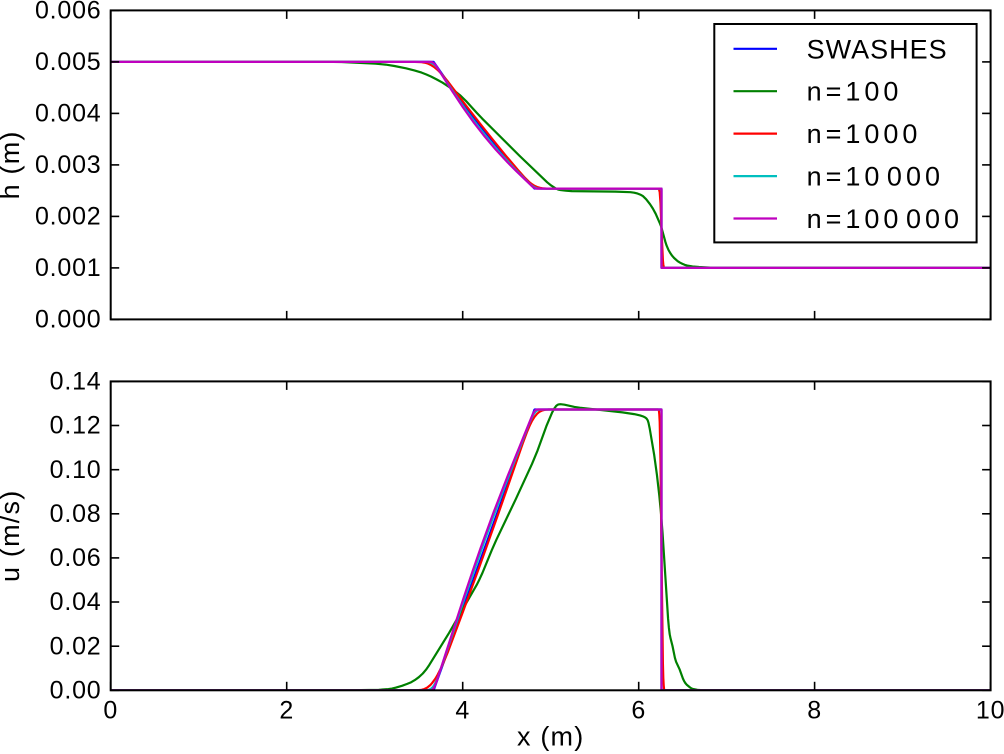 The image size is (1004, 754). I want to click on svg-text: 0, so click(110, 710).